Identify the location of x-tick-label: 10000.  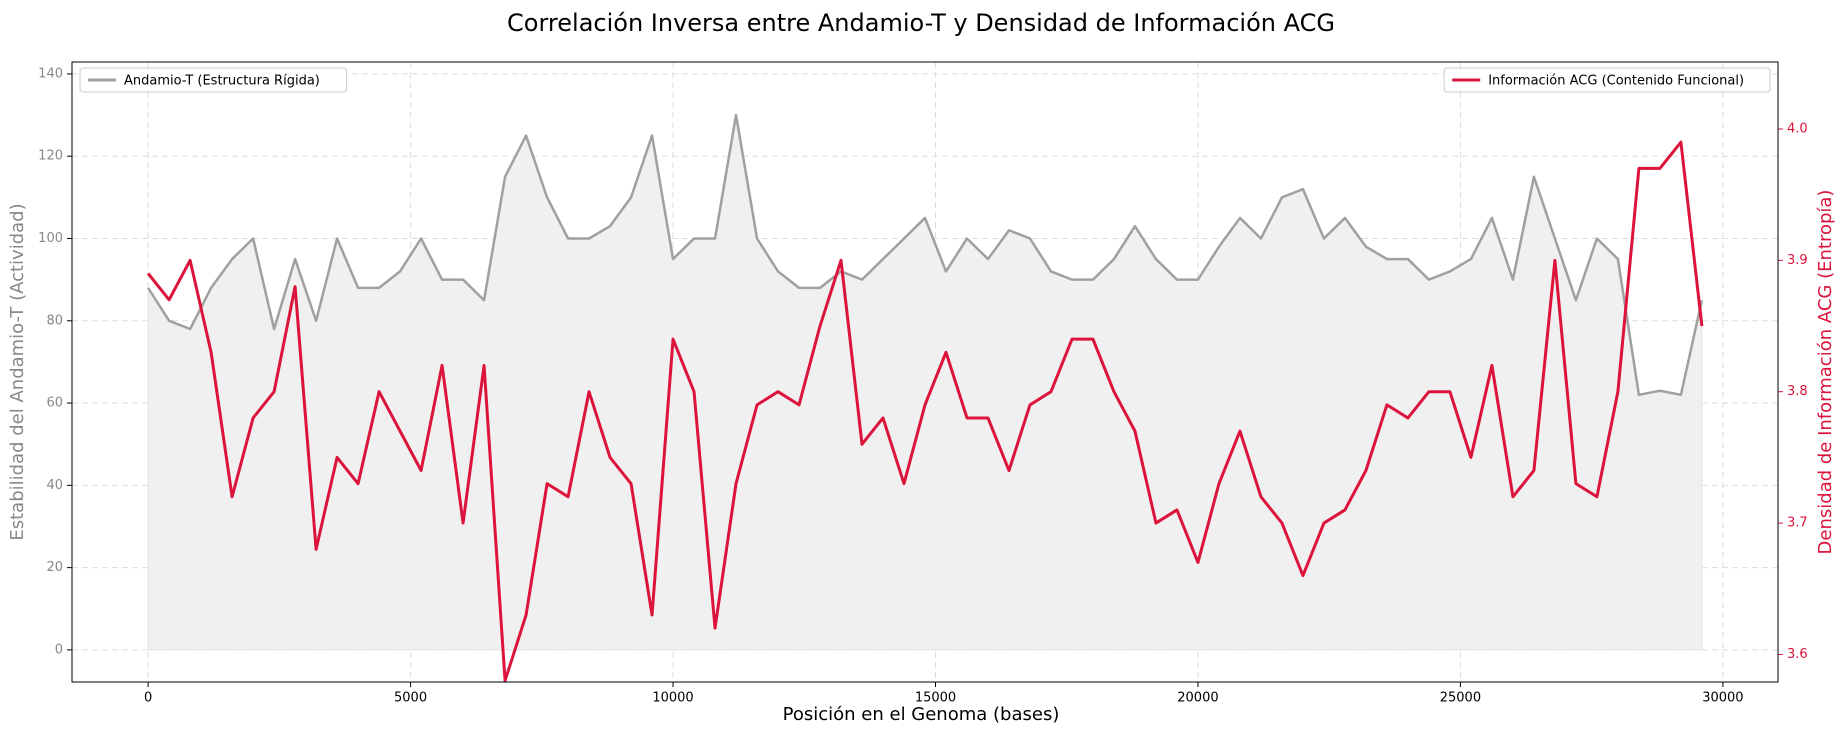
(672, 698).